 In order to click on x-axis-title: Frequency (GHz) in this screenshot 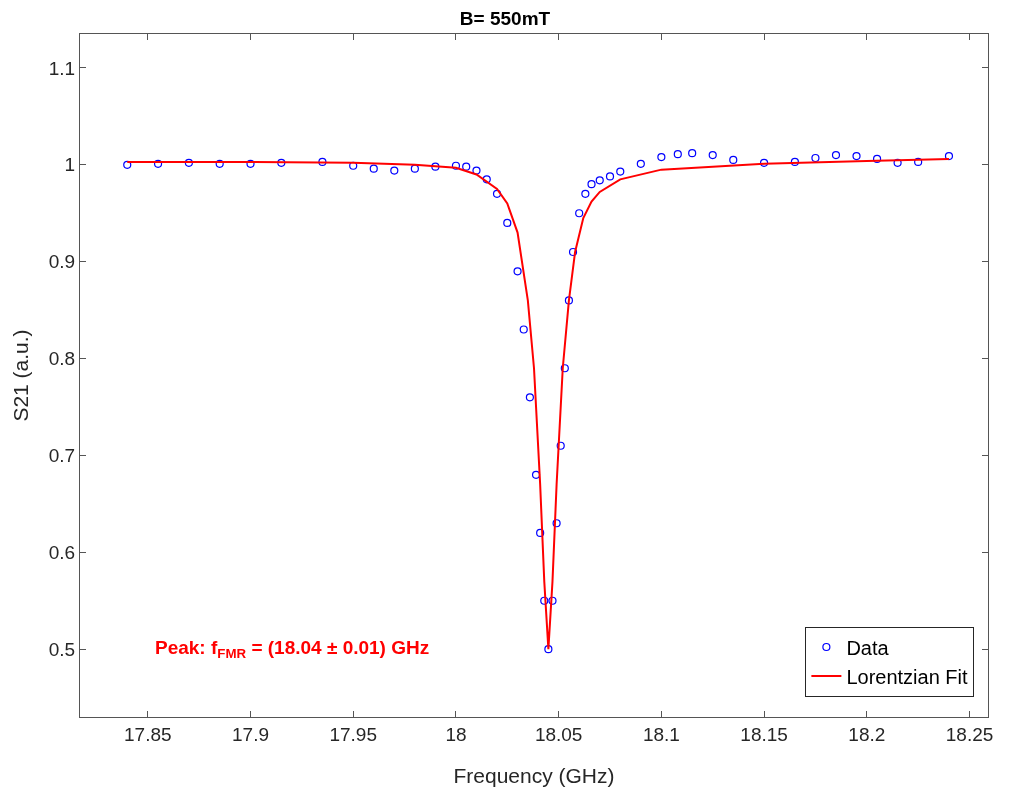, I will do `click(534, 775)`.